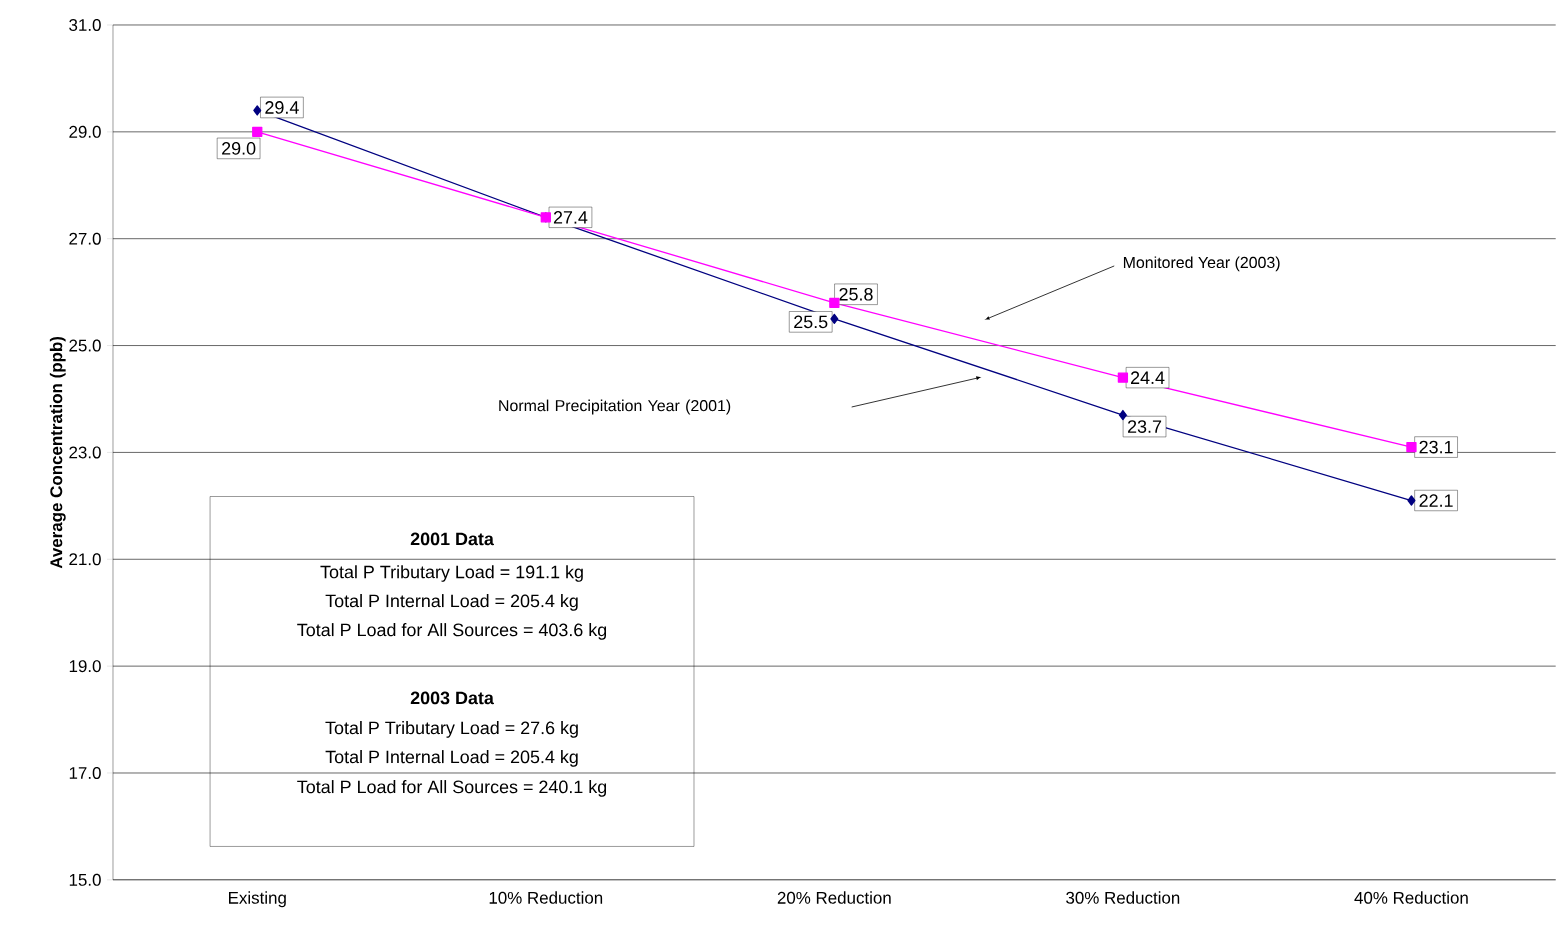 The height and width of the screenshot is (927, 1556). I want to click on x-tick-label: 30% Reduction, so click(1123, 897).